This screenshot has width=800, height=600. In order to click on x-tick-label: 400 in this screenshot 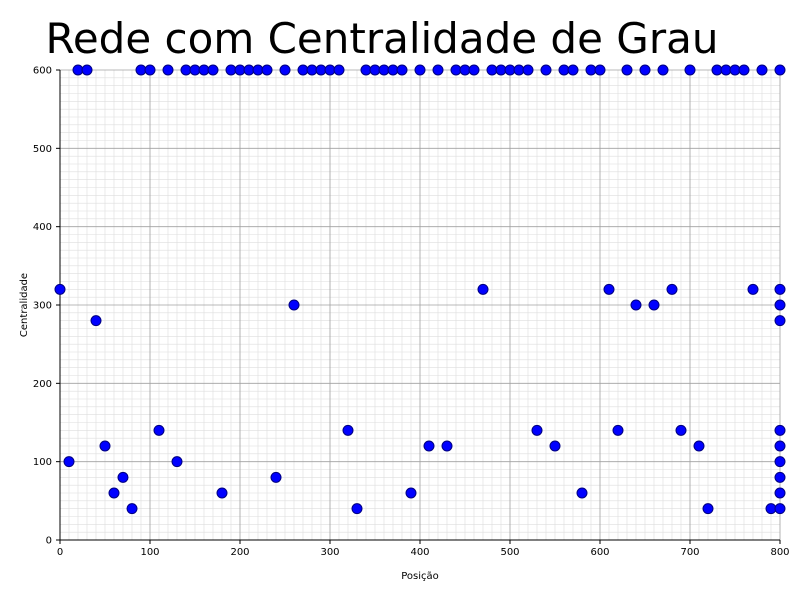, I will do `click(419, 552)`.